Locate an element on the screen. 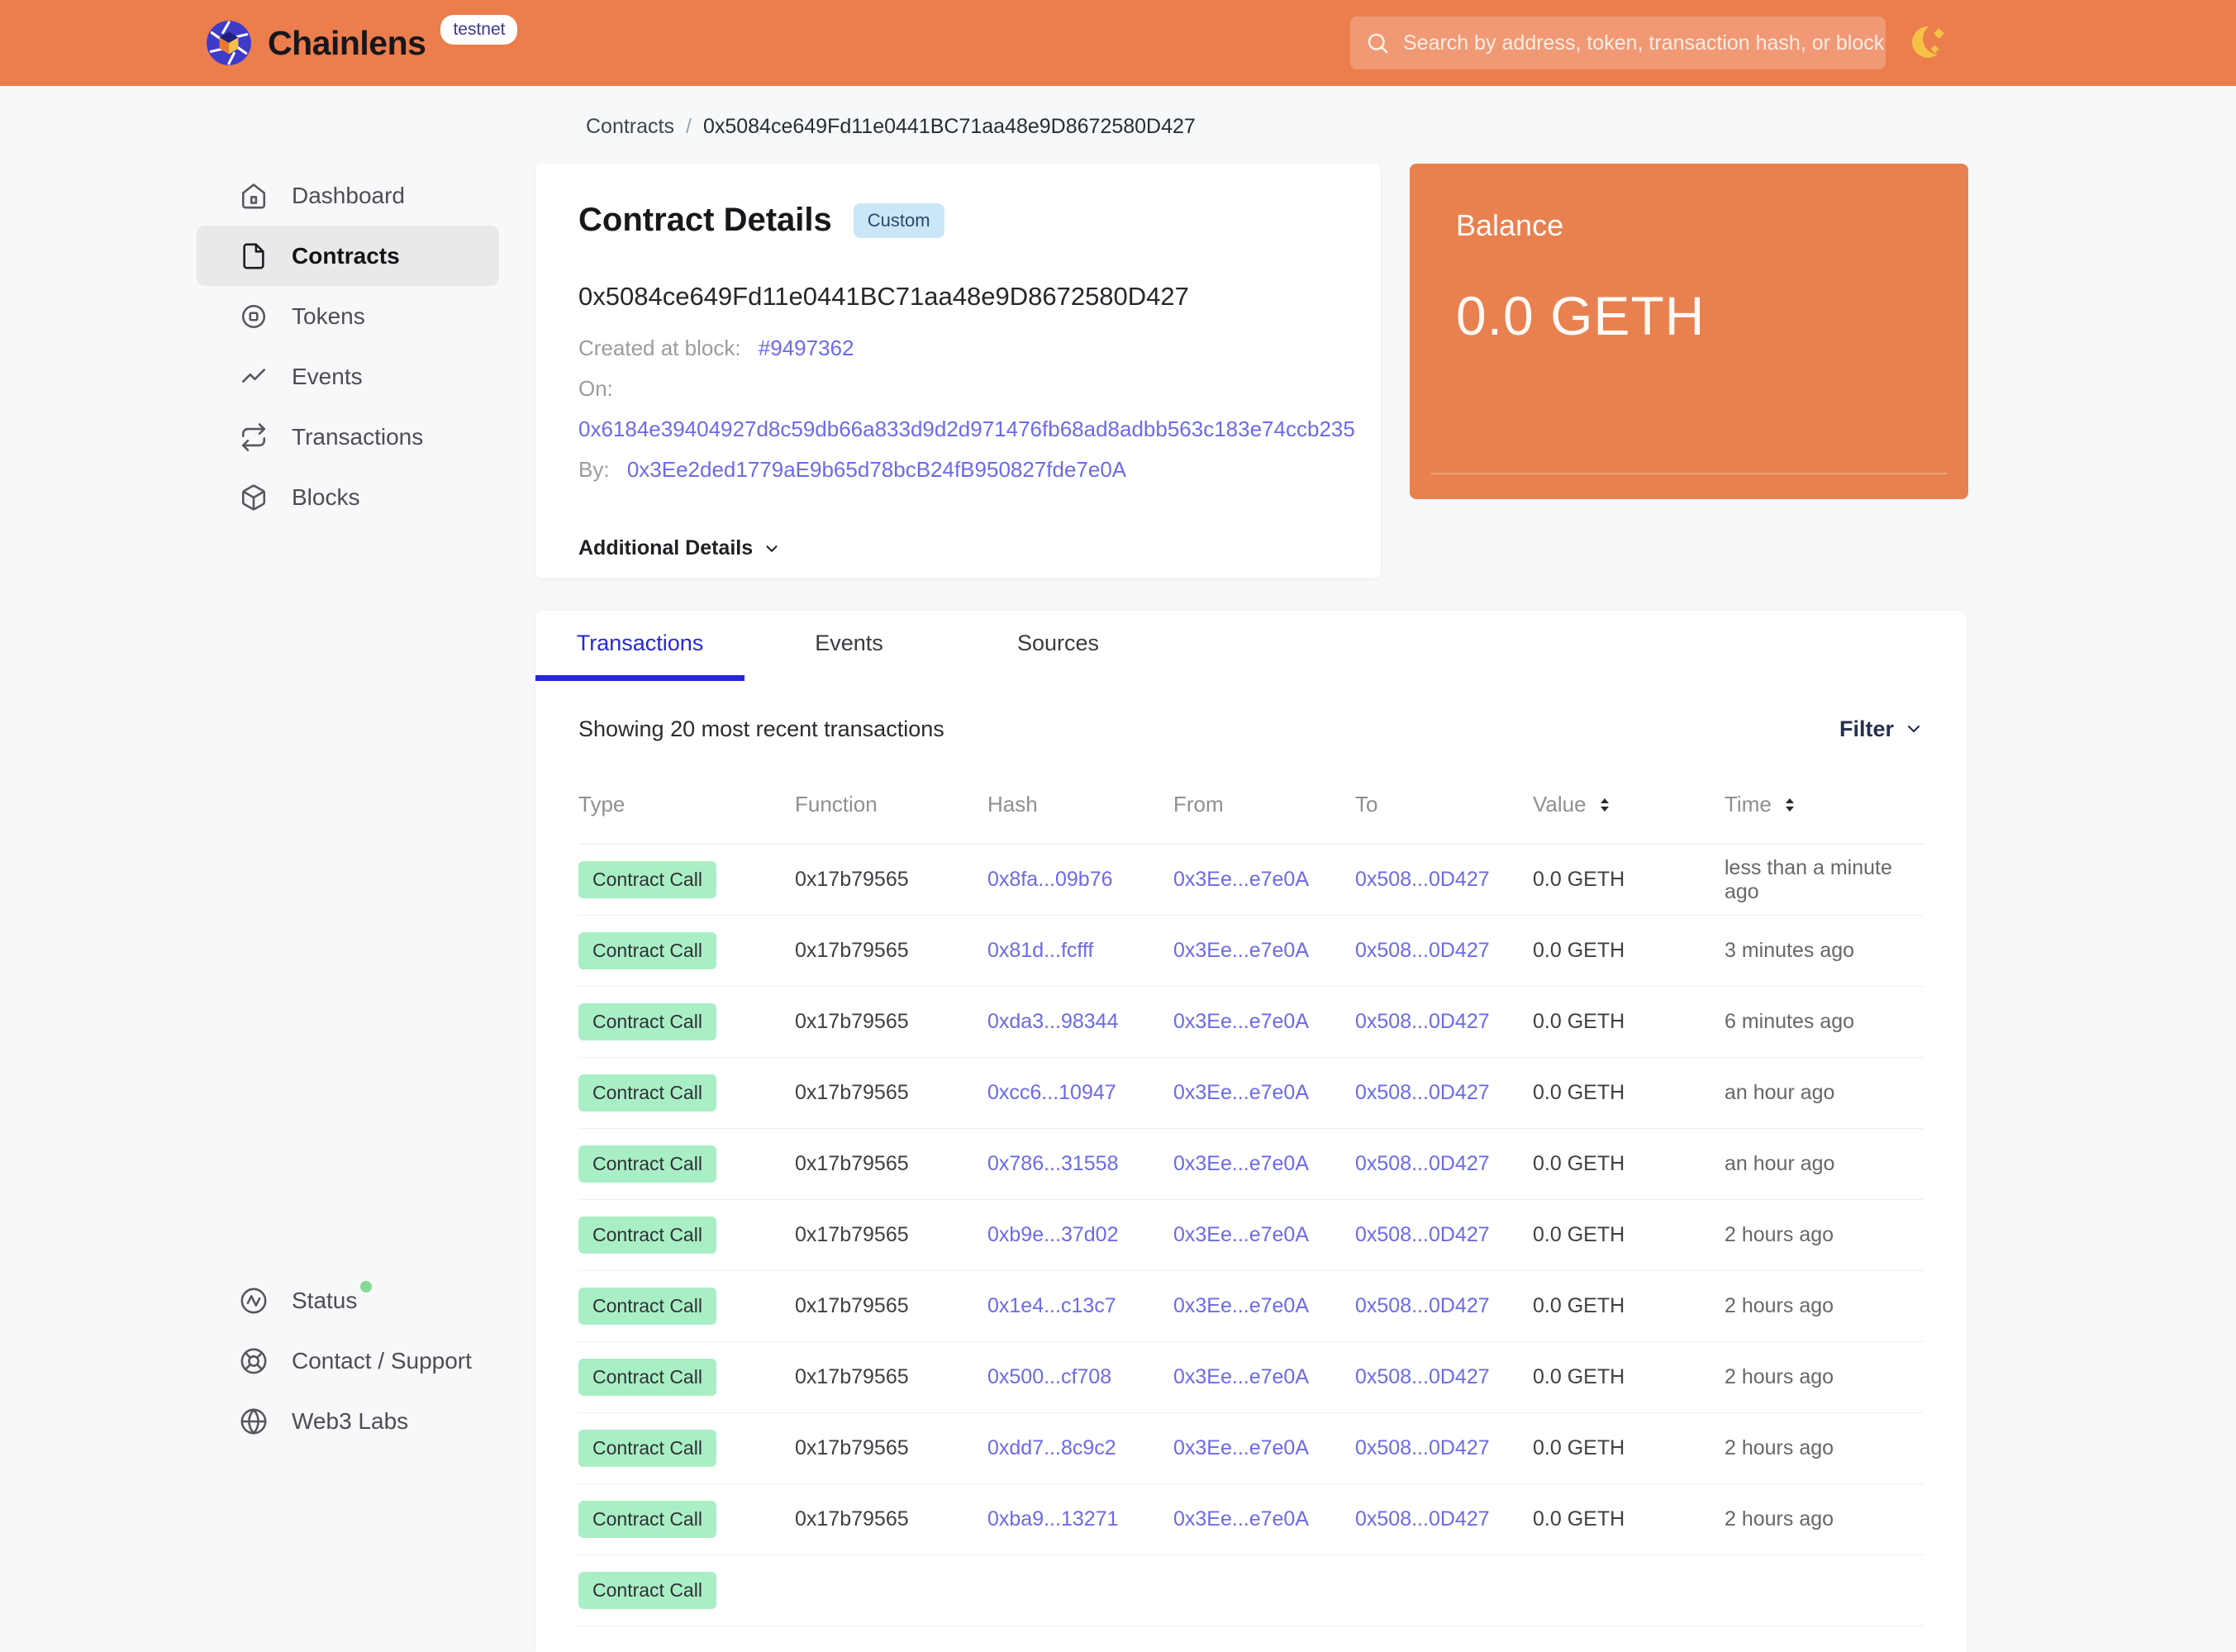  sidebar-item-tokens: Tokens is located at coordinates (348, 316).